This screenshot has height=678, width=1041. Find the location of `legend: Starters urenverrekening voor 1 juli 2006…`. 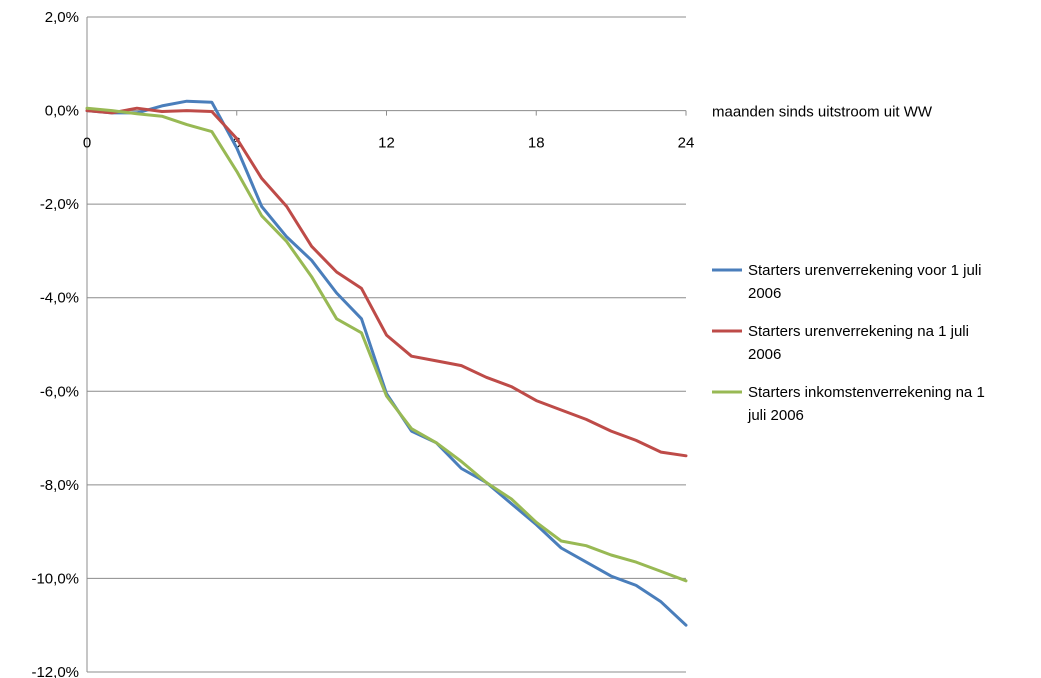

legend: Starters urenverrekening voor 1 juli 2006… is located at coordinates (848, 343).